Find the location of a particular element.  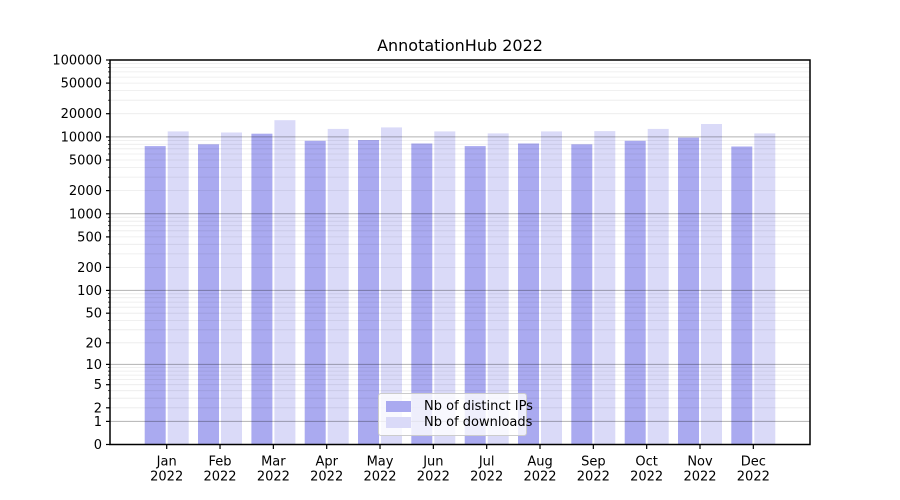

legend-item-downloads: Nb of downloads is located at coordinates (459, 423).